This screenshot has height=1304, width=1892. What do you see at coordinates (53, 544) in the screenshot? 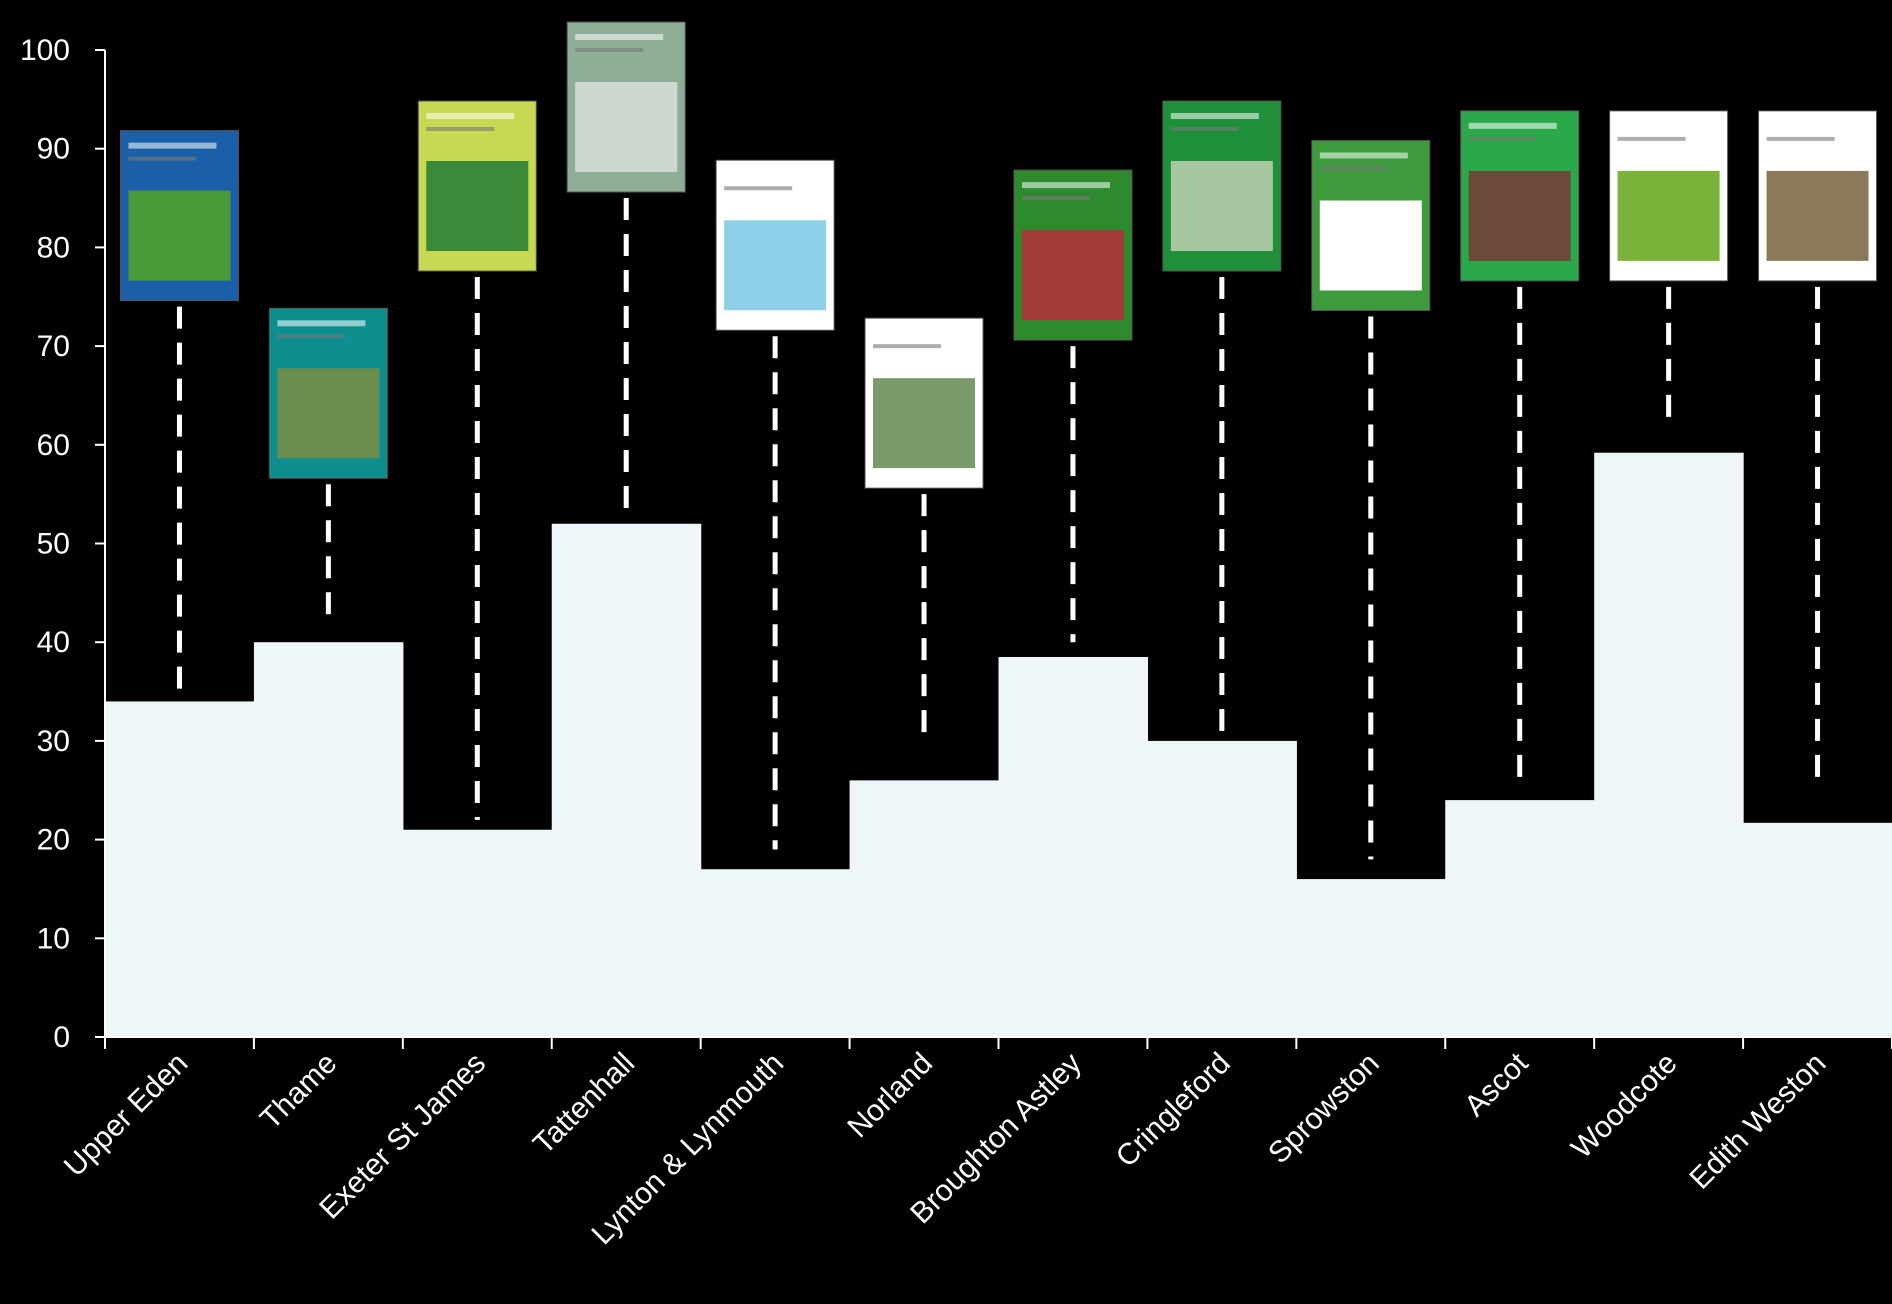
I see `y-tick-label: 50` at bounding box center [53, 544].